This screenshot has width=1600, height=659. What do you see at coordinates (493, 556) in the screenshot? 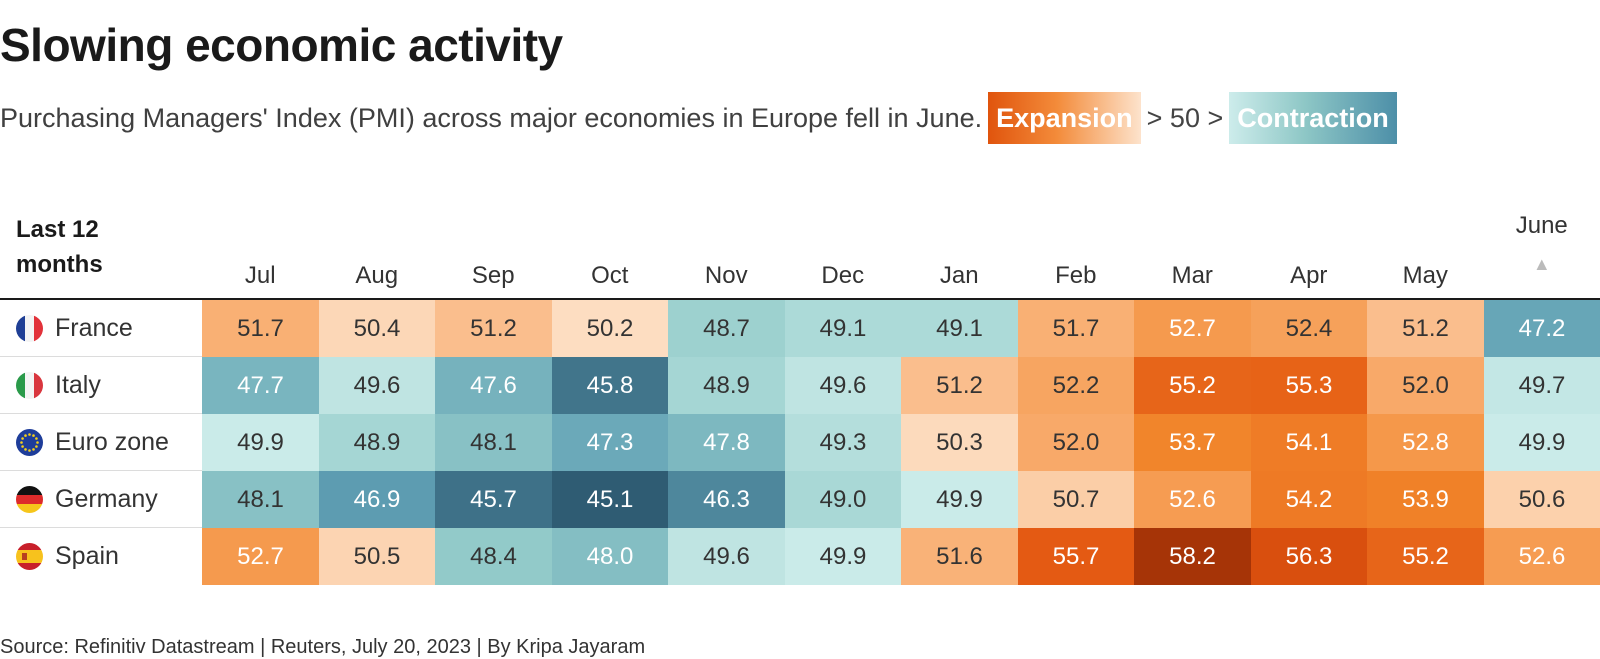
I see `heatmap-cell: 48.4` at bounding box center [493, 556].